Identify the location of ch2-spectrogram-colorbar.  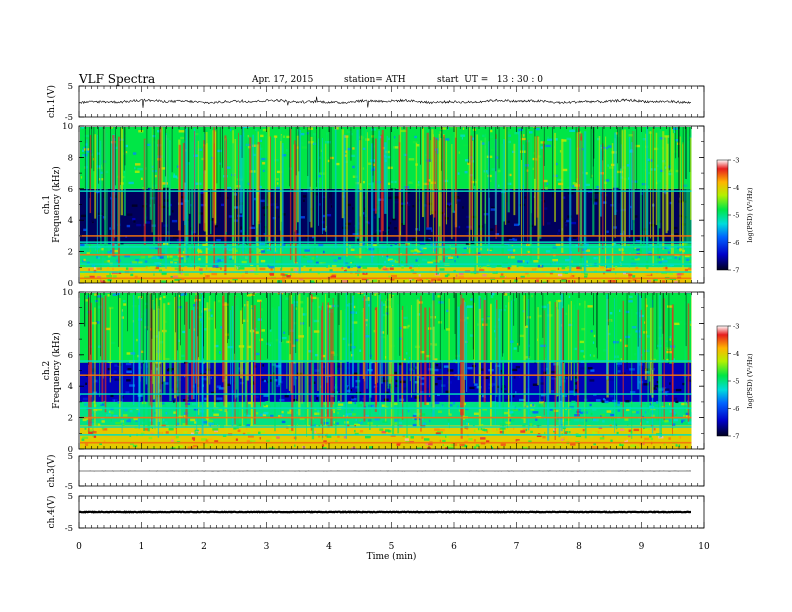
(722, 381).